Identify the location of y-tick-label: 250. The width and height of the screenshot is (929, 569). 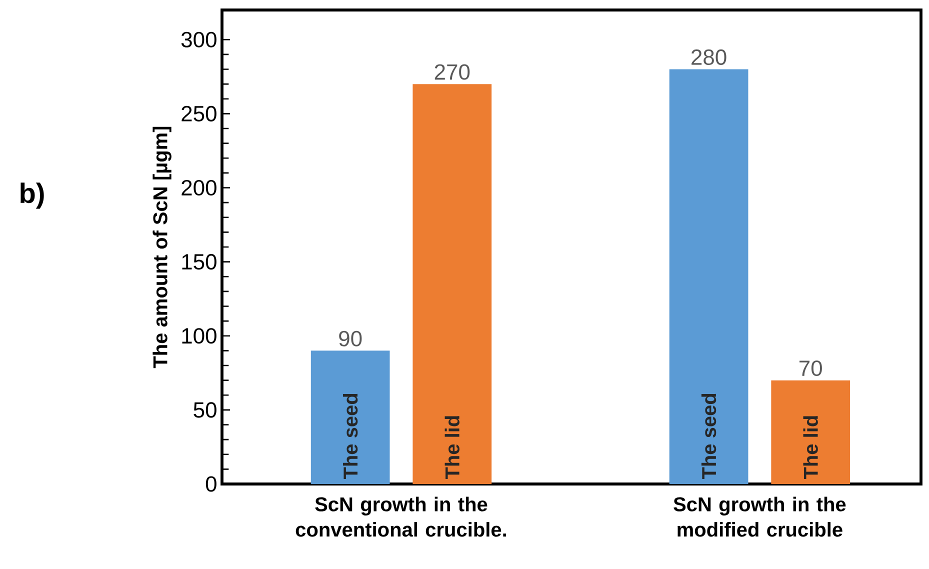
(199, 114).